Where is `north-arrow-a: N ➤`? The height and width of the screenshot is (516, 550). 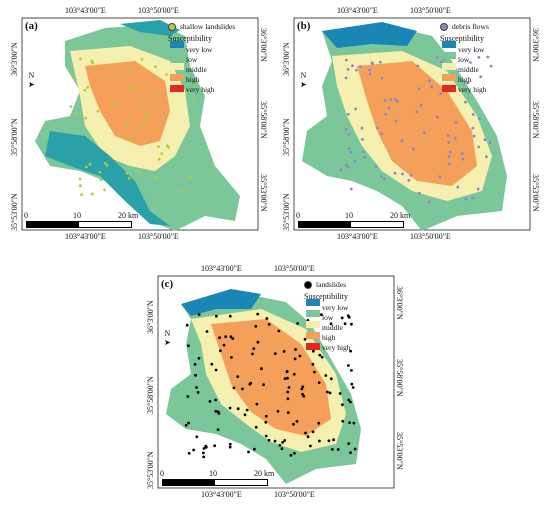 north-arrow-a: N ➤ is located at coordinates (31, 80).